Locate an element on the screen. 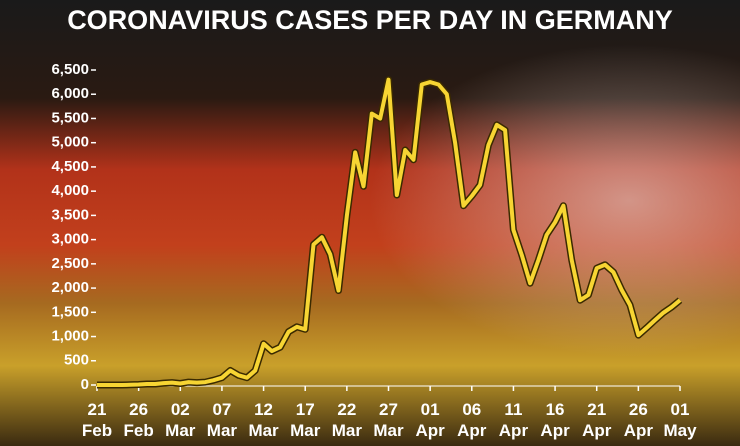 This screenshot has height=446, width=740. x-tick-label: 01 Apr is located at coordinates (430, 420).